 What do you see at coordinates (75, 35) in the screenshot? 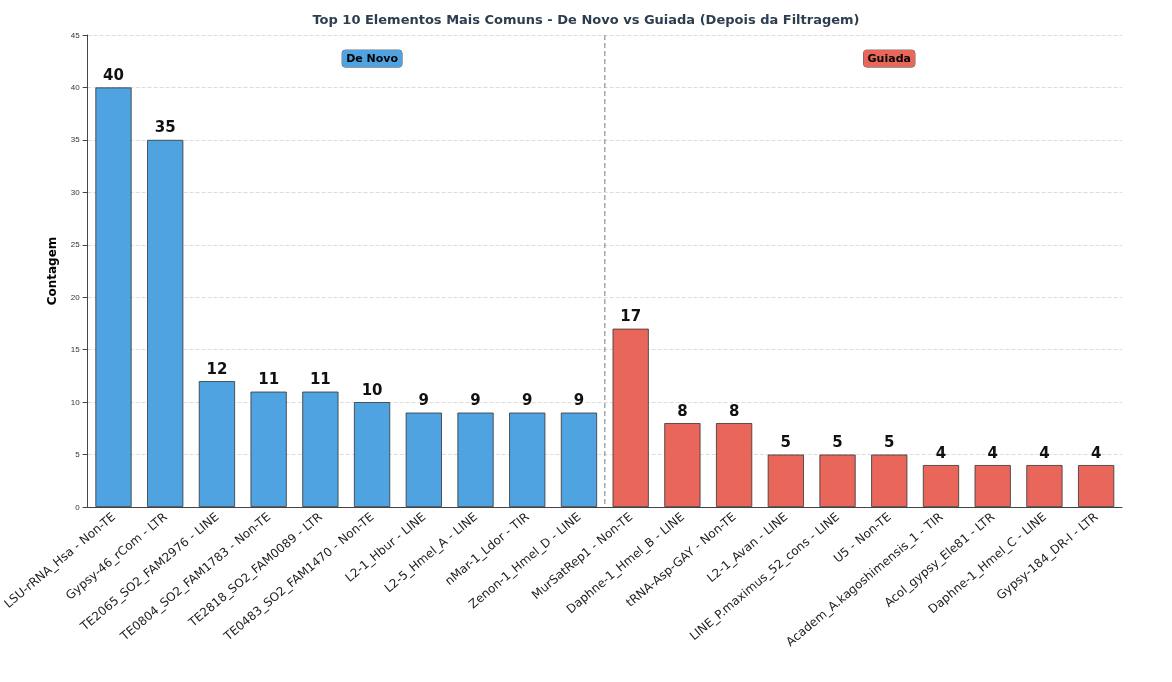
I see `y-tick-label: 45` at bounding box center [75, 35].